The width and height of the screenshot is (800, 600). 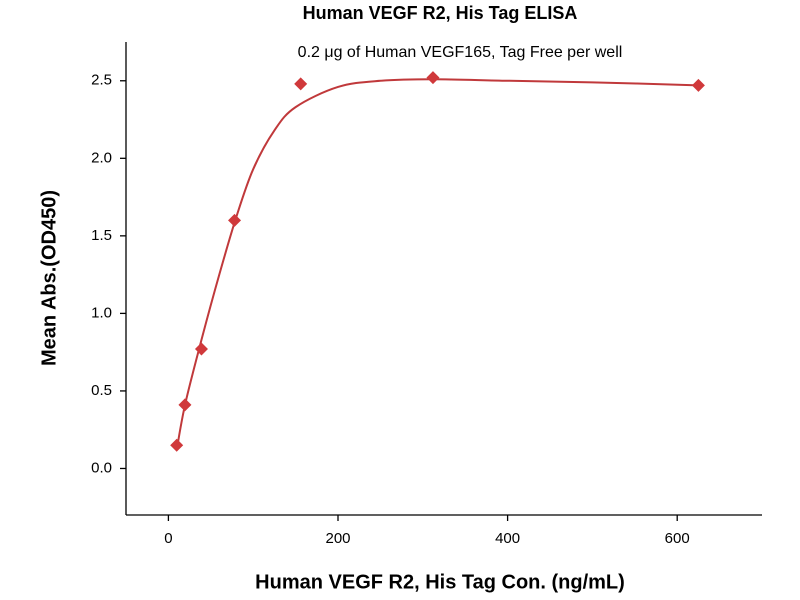 I want to click on y-tick-label: 0.5, so click(x=101, y=390).